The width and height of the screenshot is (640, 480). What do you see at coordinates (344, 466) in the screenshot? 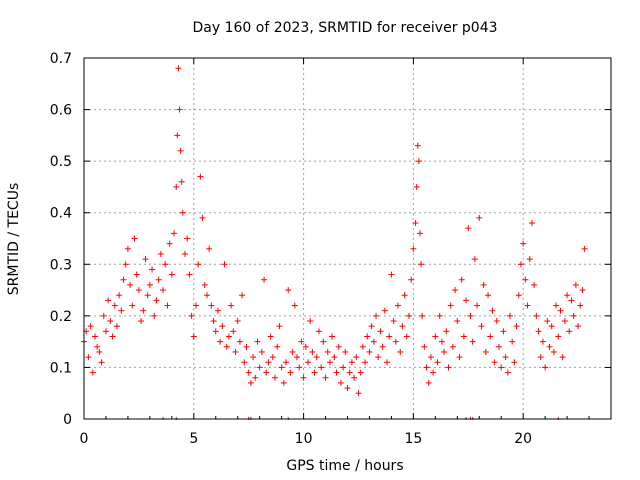
I see `x-axis-label: GPS time / hours` at bounding box center [344, 466].